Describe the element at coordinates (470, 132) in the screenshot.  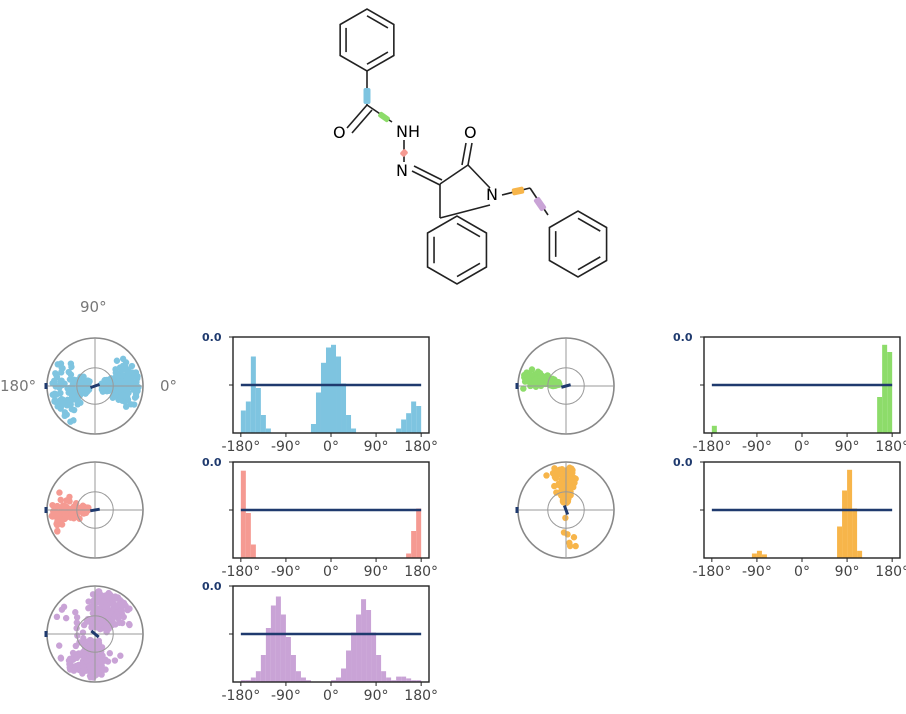
I see `atom-o-2: O` at that location.